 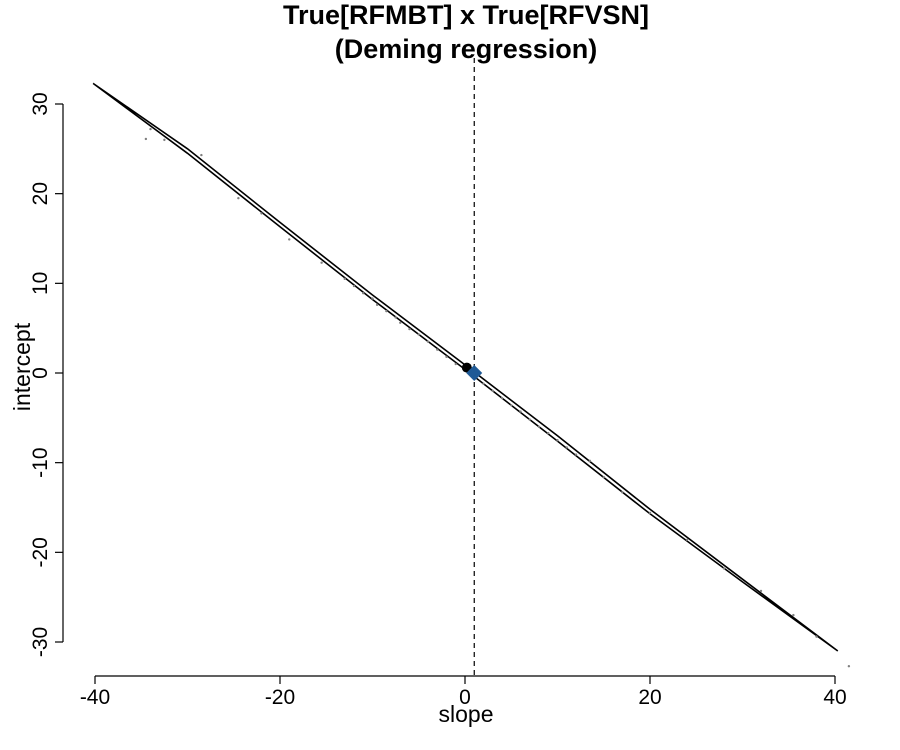 I want to click on x-axis: -40 -20 0 20 40, so click(x=463, y=692).